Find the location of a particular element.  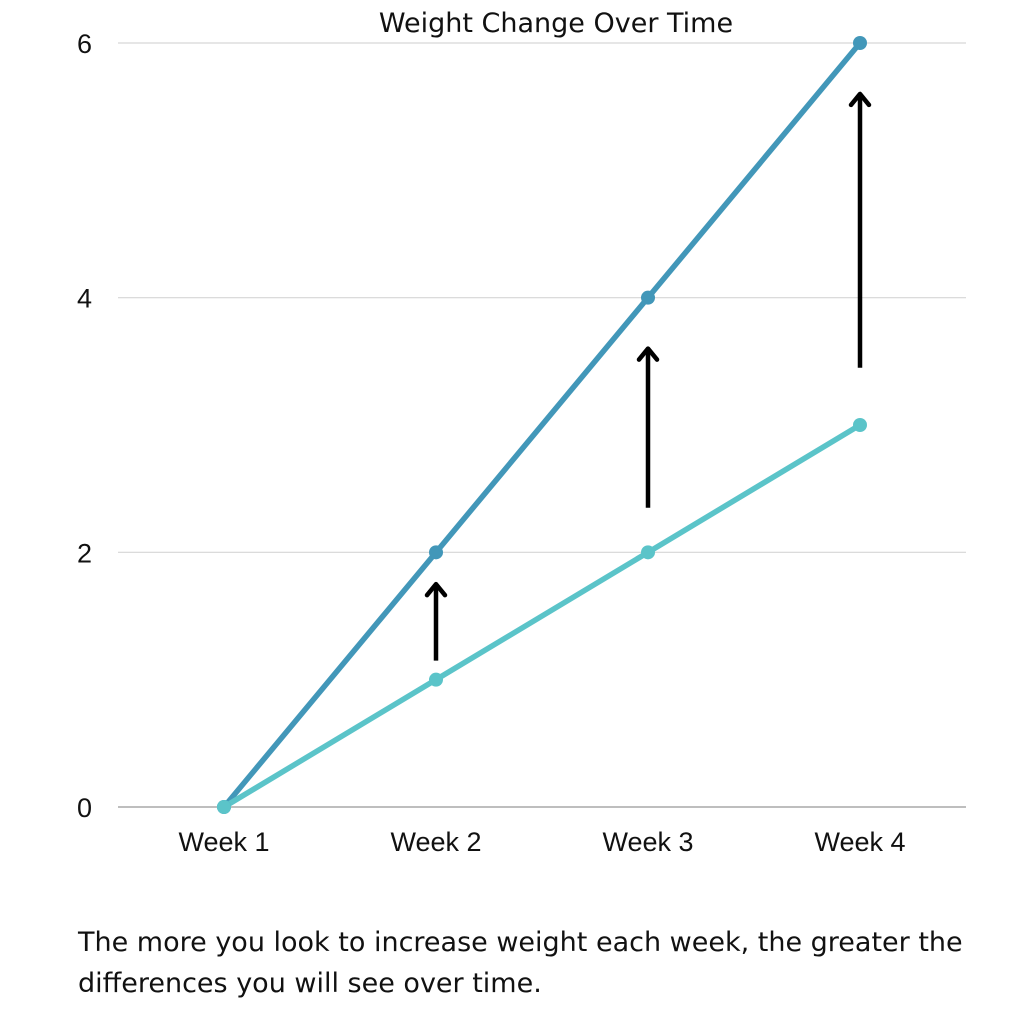

chart-title: Weight Change Over Time is located at coordinates (556, 23).